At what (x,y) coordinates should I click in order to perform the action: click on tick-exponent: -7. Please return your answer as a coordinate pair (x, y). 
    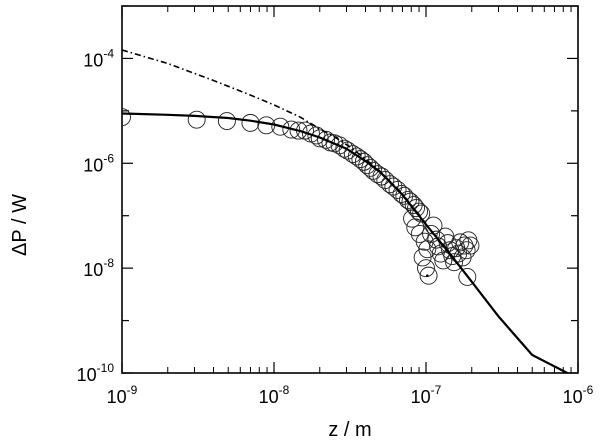
    Looking at the image, I should click on (436, 390).